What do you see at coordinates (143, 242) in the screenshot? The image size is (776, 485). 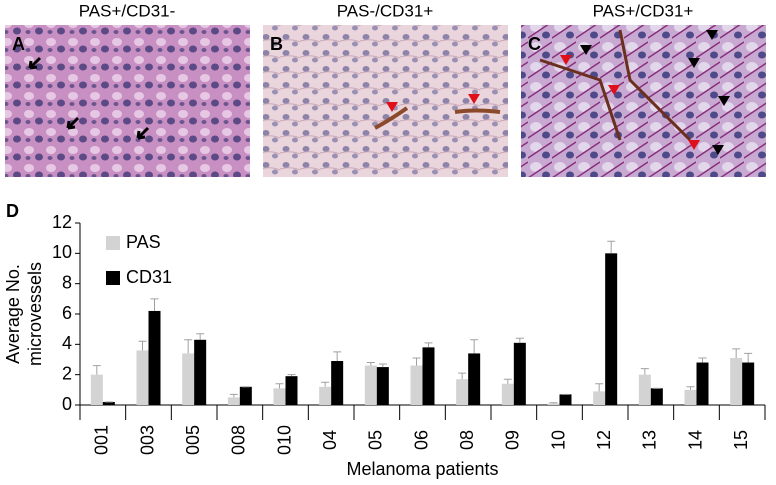 I see `legend-label: PAS` at bounding box center [143, 242].